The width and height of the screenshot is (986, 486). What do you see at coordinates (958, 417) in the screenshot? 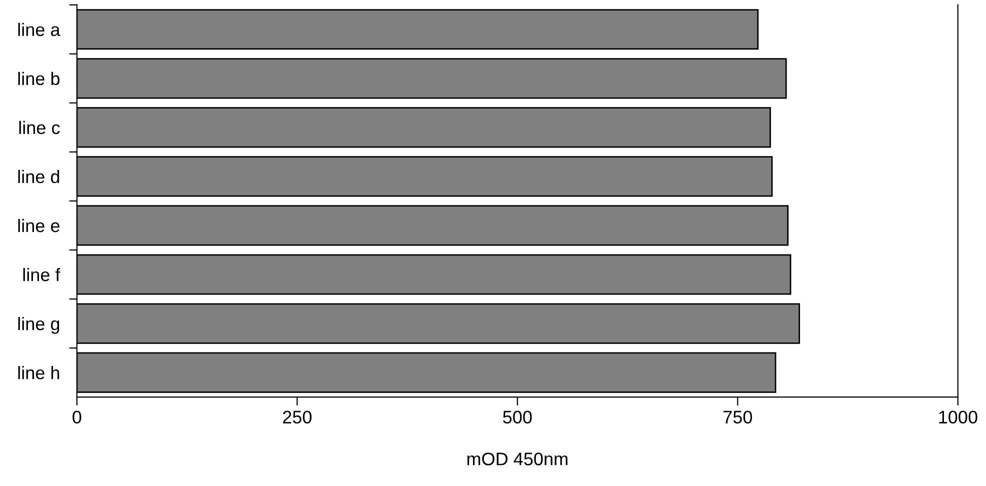
I see `x-tick-label: 1000` at bounding box center [958, 417].